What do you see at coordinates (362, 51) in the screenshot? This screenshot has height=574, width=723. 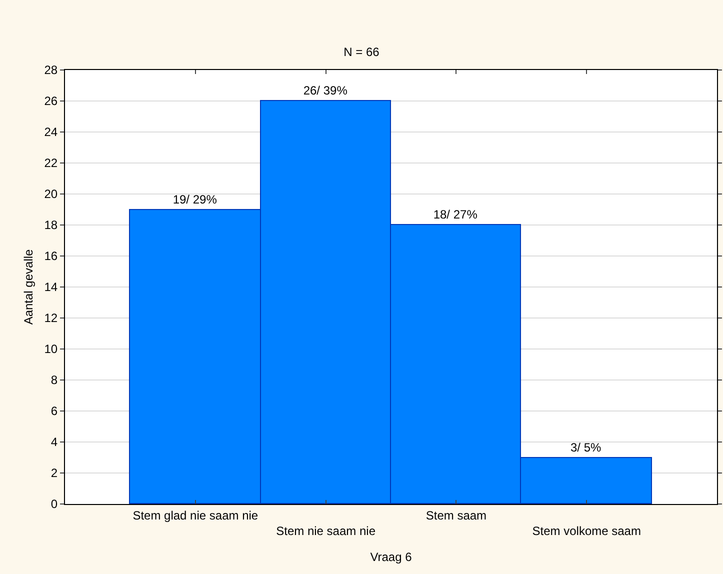 I see `chart-title: N = 66` at bounding box center [362, 51].